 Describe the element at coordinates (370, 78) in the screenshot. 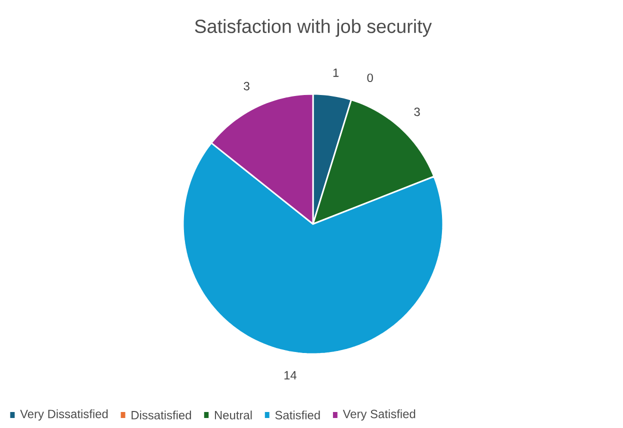

I see `text: 0` at that location.